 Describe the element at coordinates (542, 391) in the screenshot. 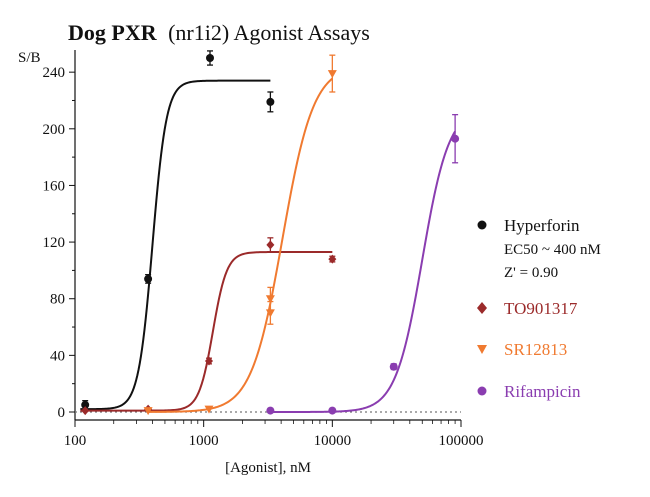

I see `legend-label-rifampicin: Rifampicin` at that location.